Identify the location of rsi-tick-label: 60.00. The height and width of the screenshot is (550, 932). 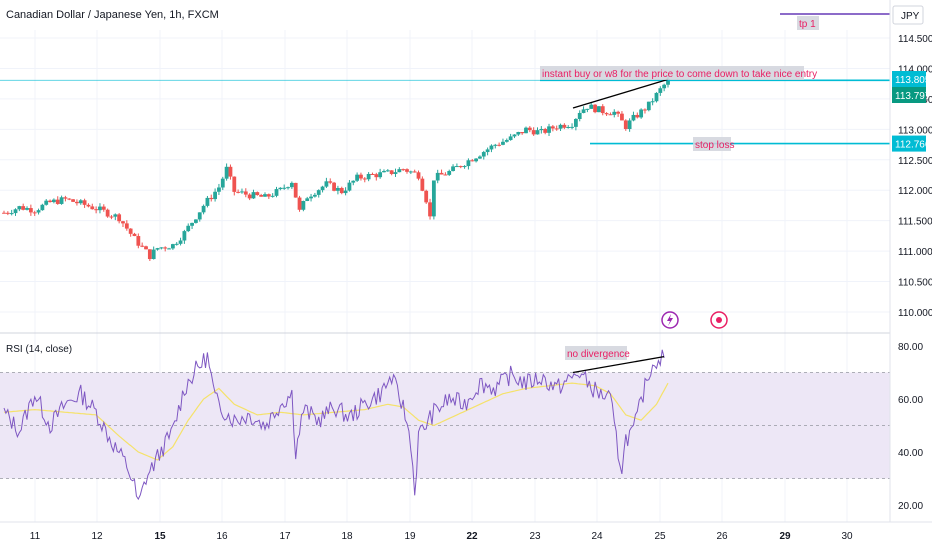
(910, 400).